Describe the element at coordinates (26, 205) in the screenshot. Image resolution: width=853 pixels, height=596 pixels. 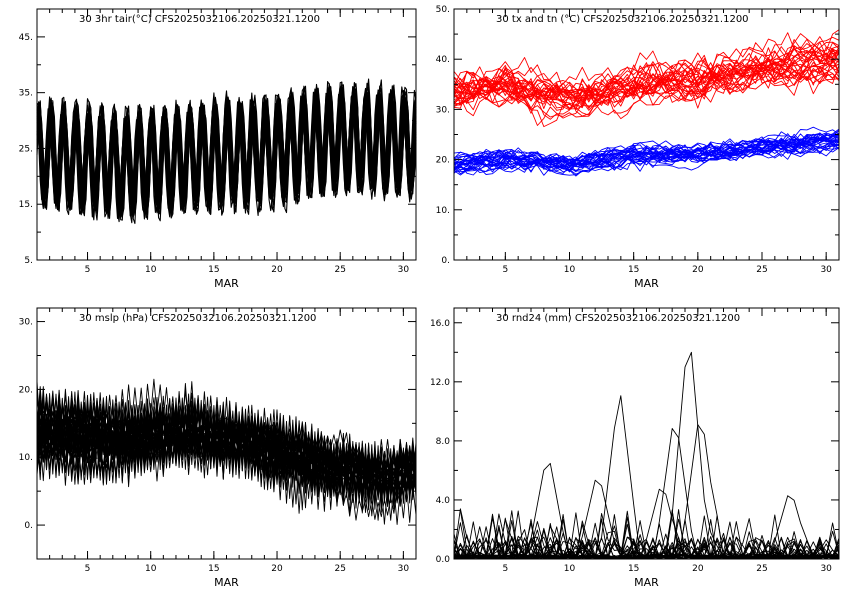
I see `y-tick-label: 15.` at that location.